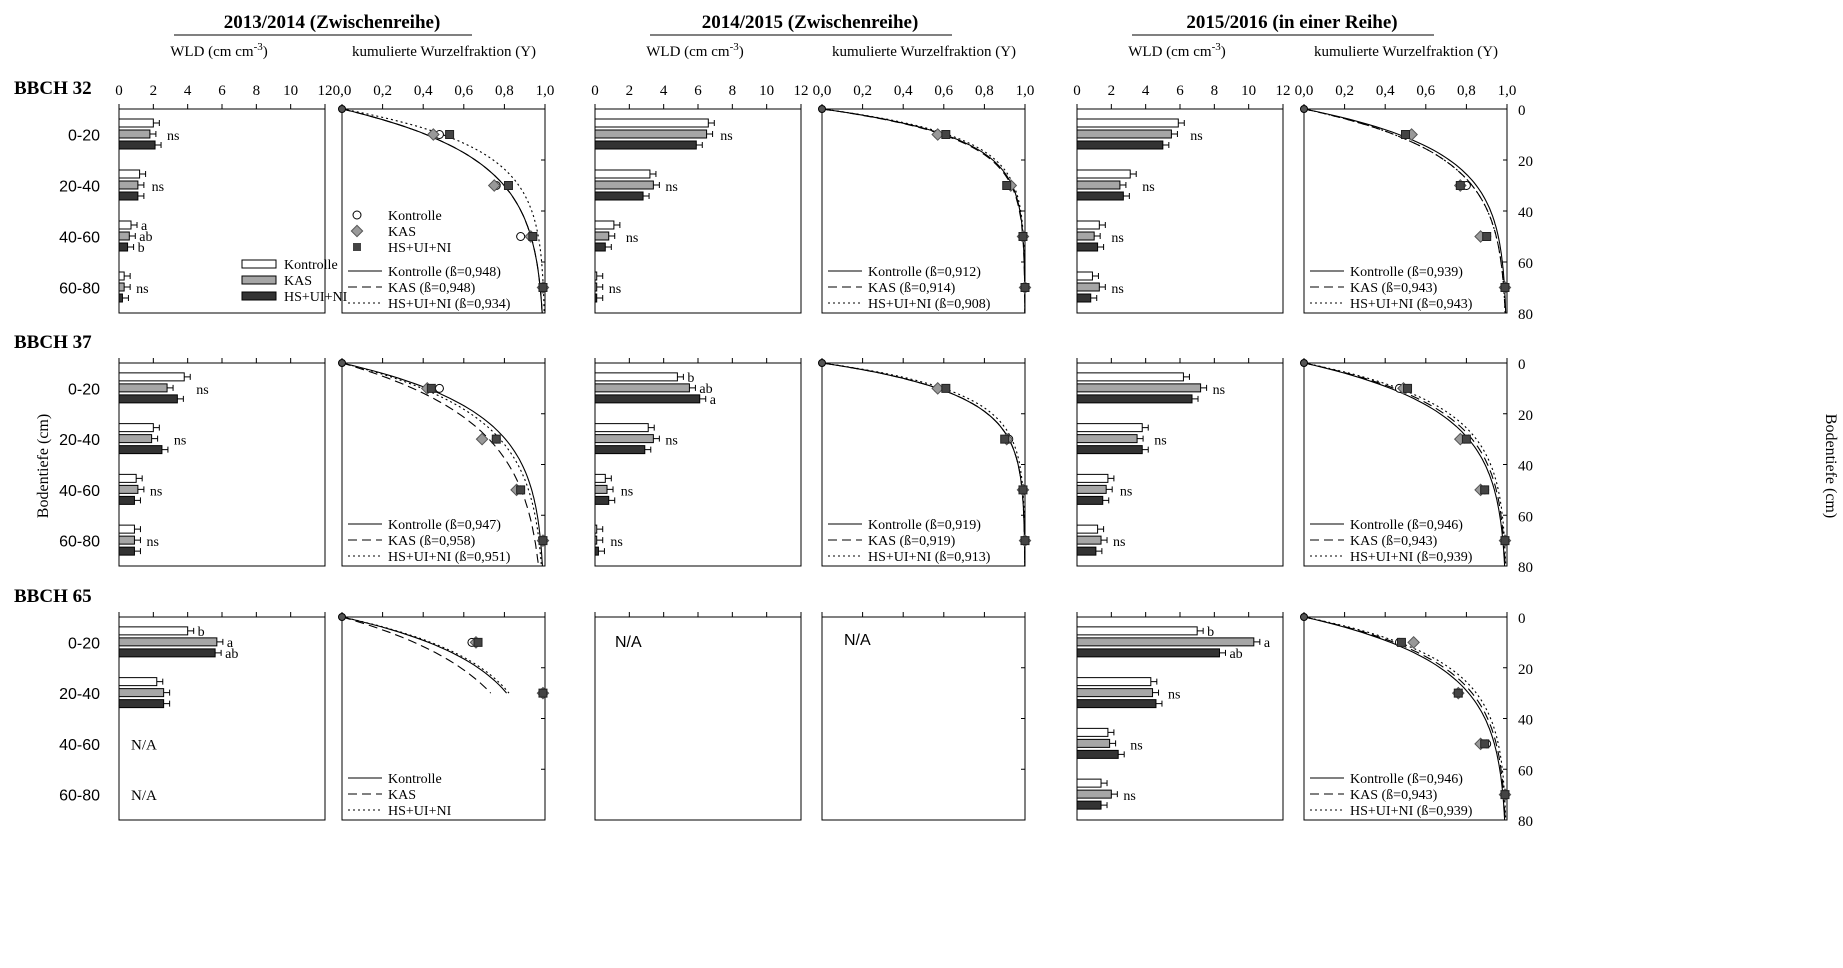 Image resolution: width=1843 pixels, height=968 pixels. Describe the element at coordinates (439, 388) in the screenshot. I see `kontrolle-point` at that location.